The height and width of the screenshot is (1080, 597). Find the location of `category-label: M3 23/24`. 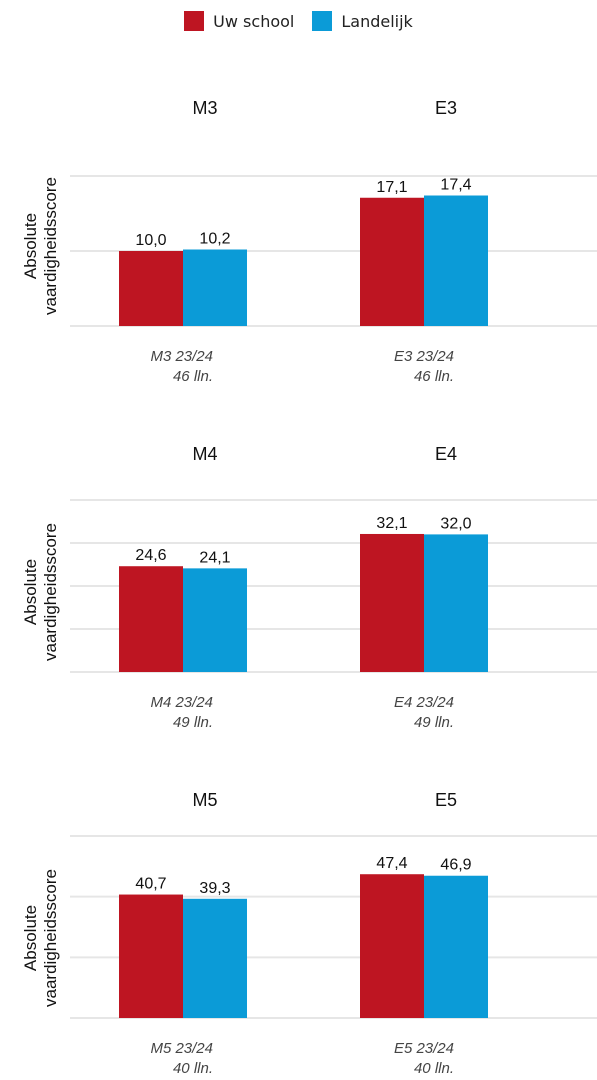

category-label: M3 23/24 is located at coordinates (181, 356).